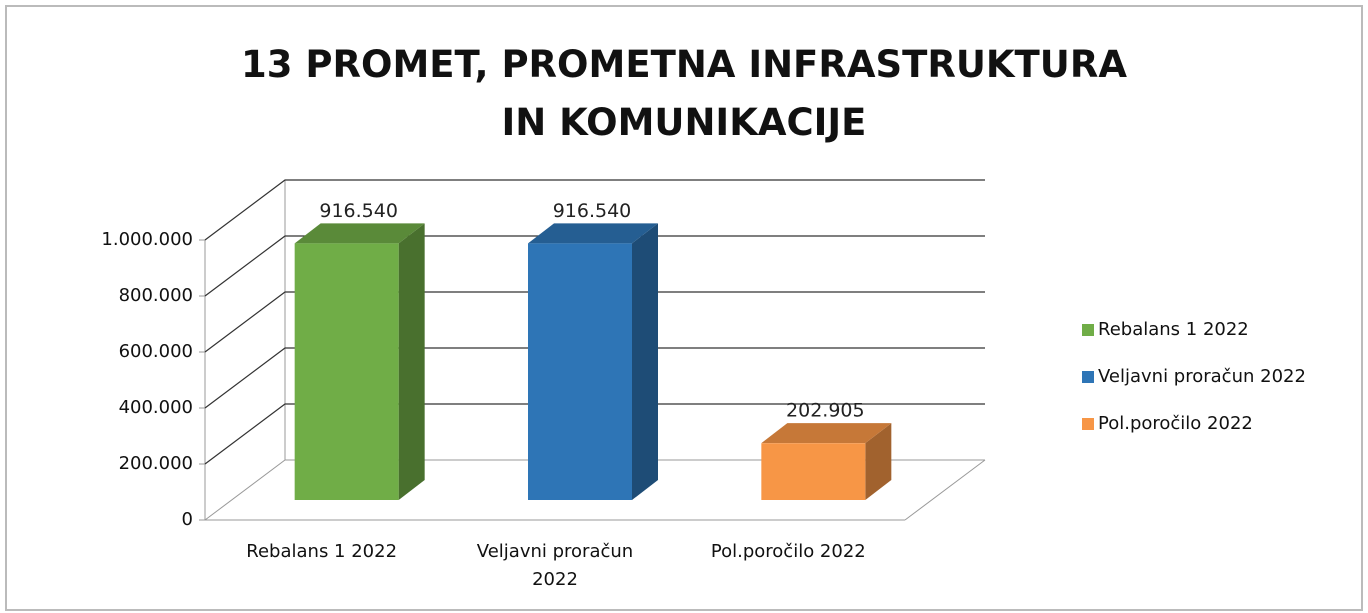 This screenshot has height=613, width=1368. I want to click on axis-line, so click(945, 490).